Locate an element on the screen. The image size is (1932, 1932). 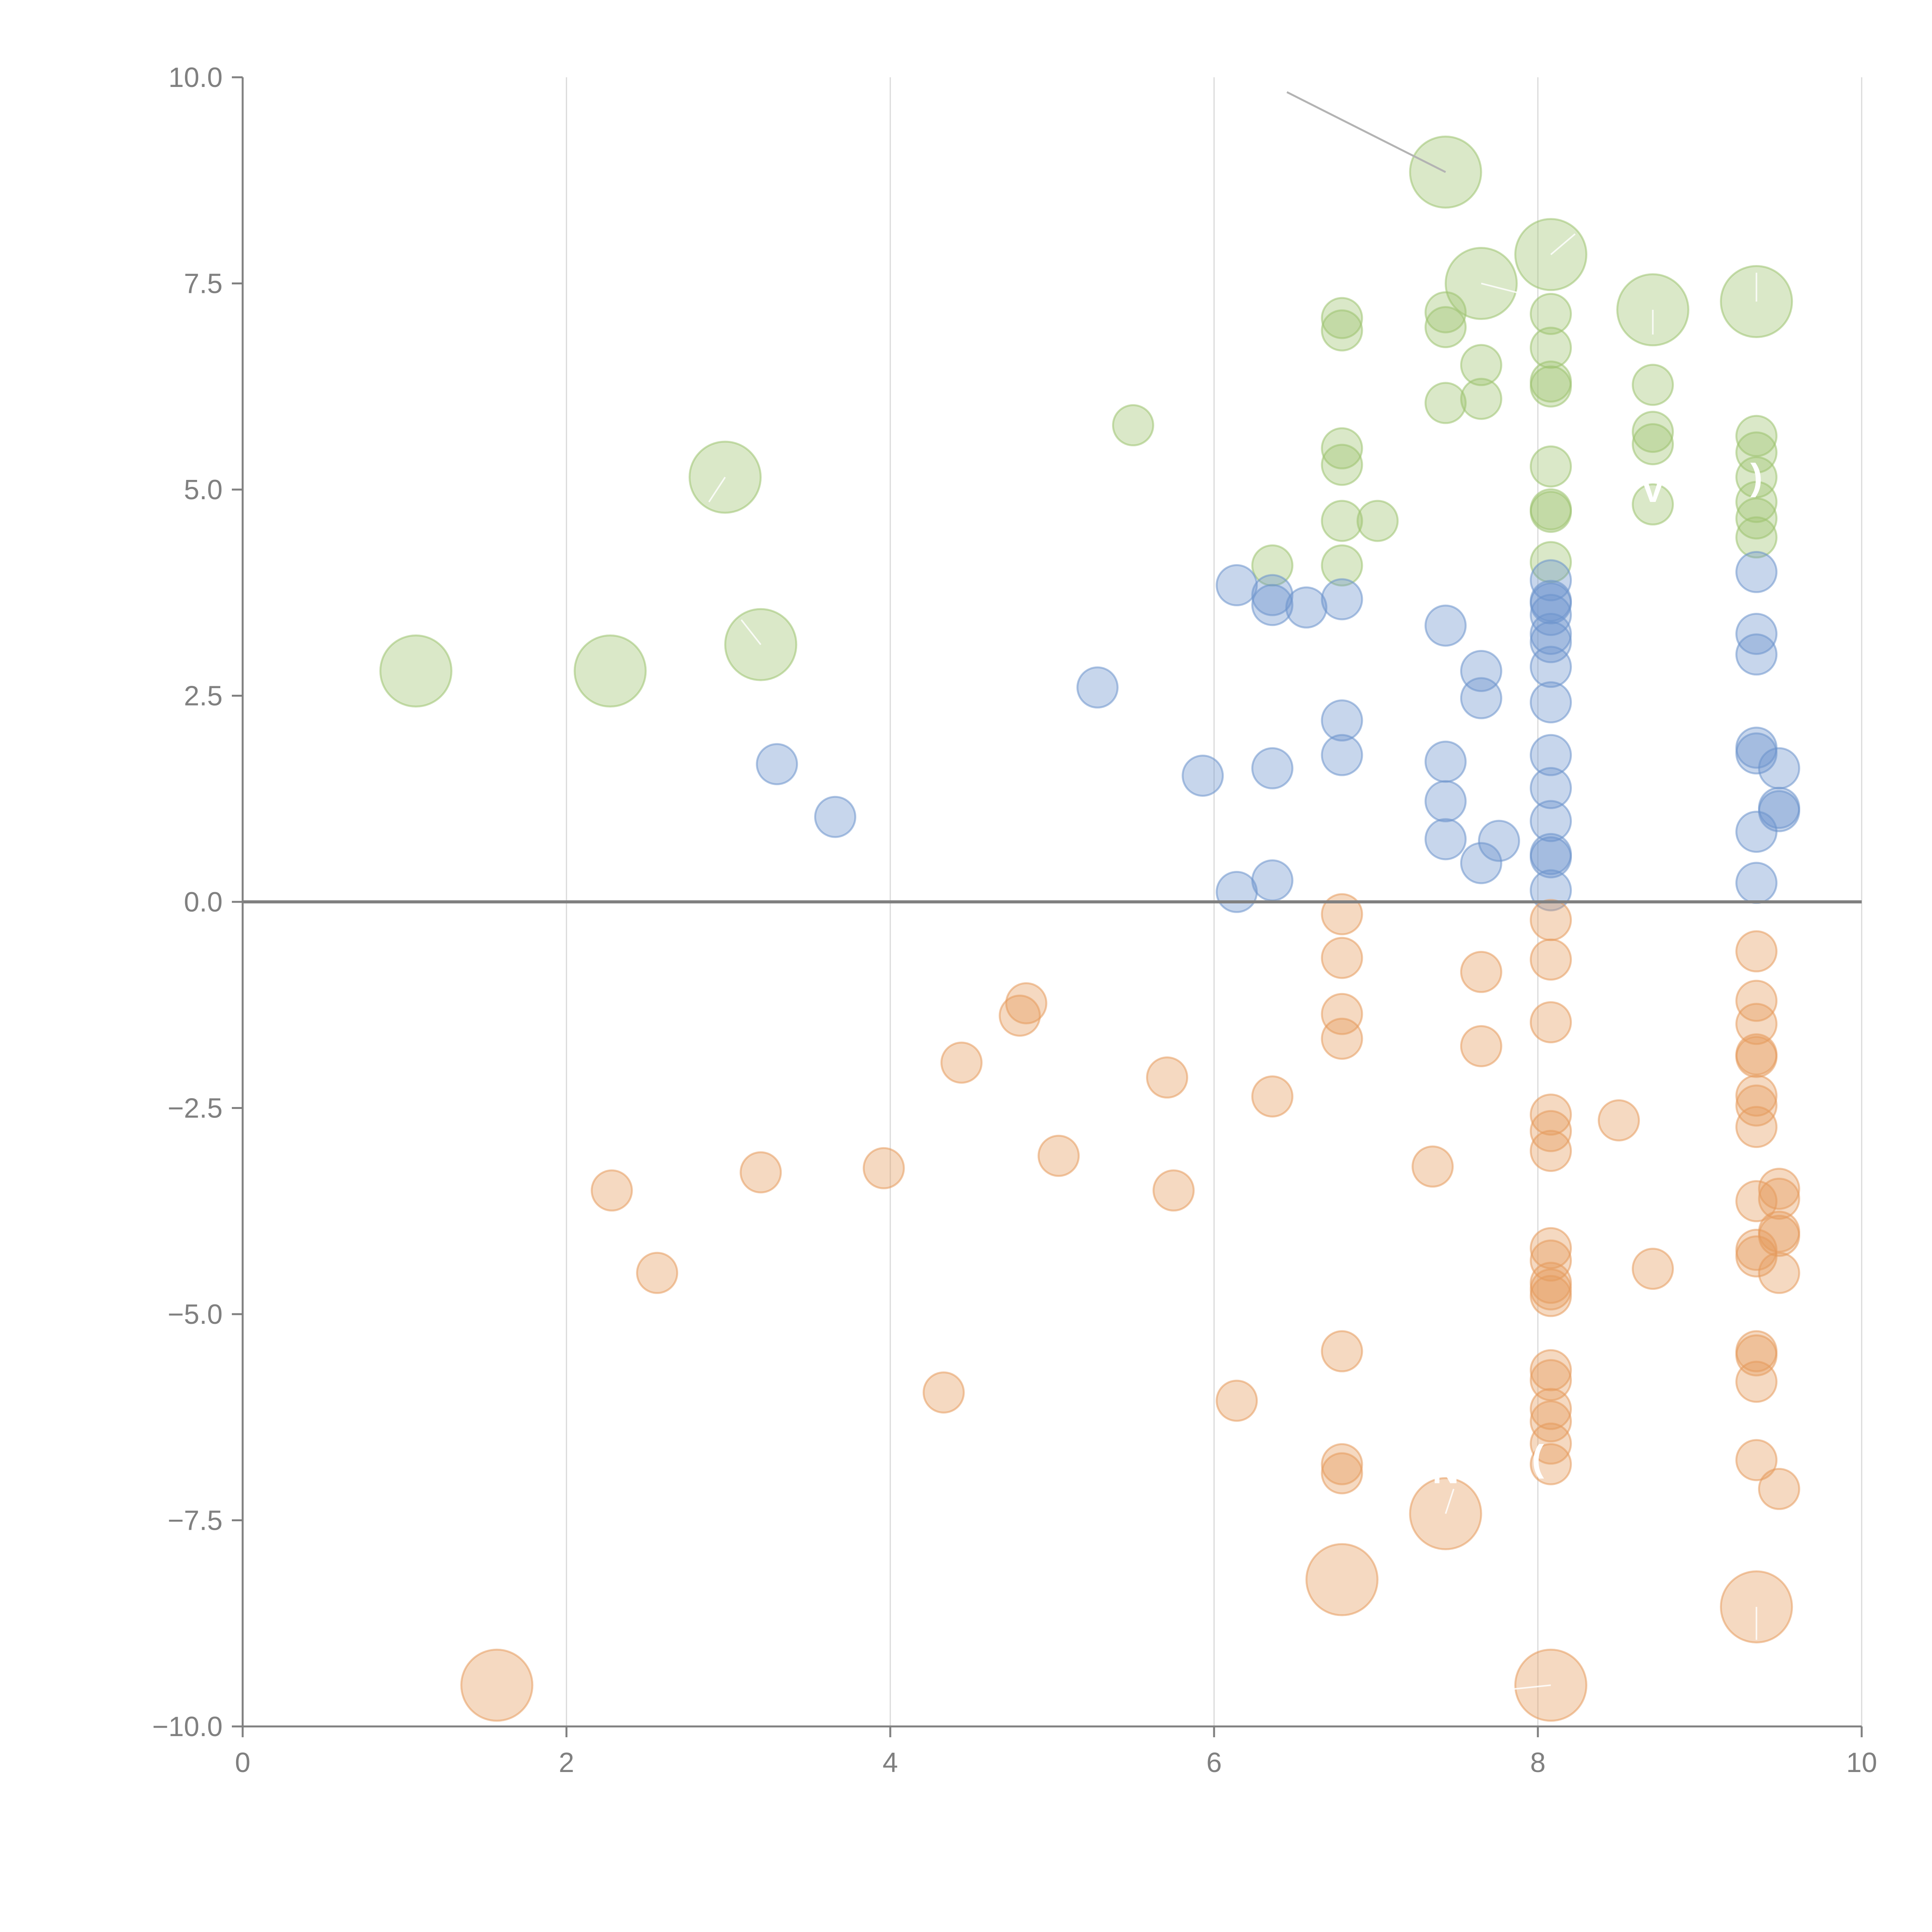
y-tick-label: −5.0 is located at coordinates (196, 1314).